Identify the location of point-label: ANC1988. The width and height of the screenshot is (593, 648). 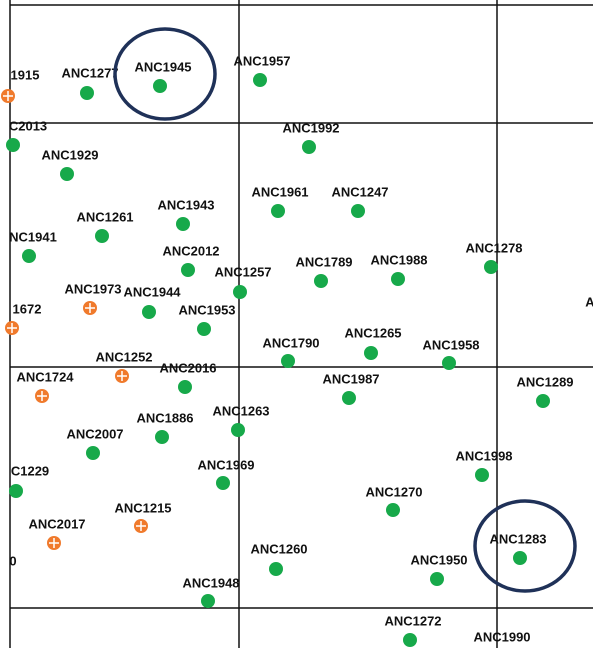
(398, 259).